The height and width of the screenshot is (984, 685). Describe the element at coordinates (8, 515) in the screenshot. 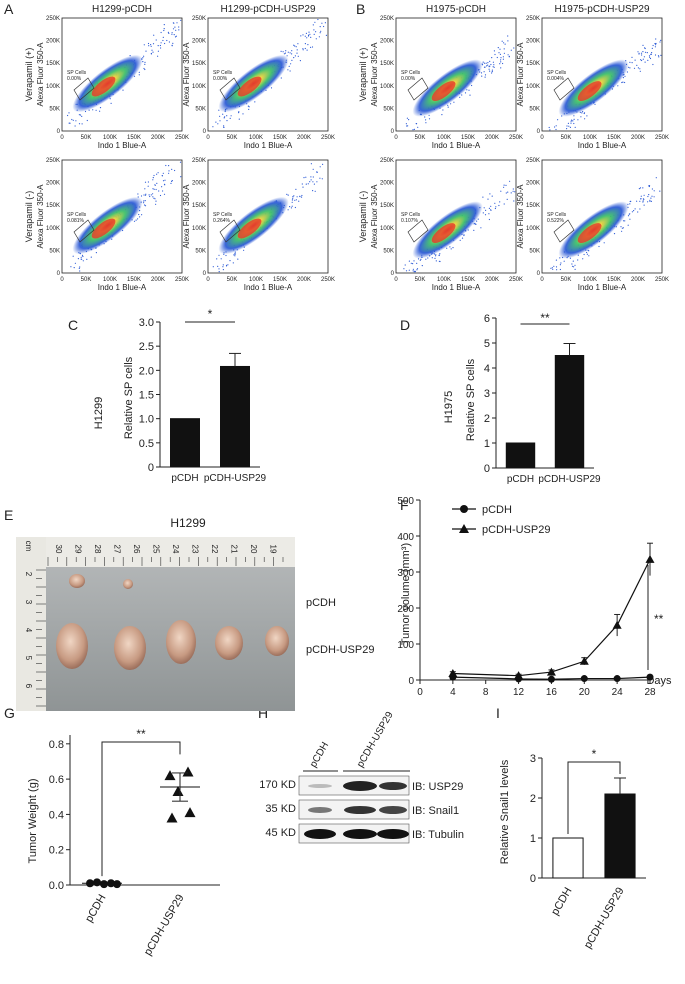

I see `panel-letter-e: E` at that location.